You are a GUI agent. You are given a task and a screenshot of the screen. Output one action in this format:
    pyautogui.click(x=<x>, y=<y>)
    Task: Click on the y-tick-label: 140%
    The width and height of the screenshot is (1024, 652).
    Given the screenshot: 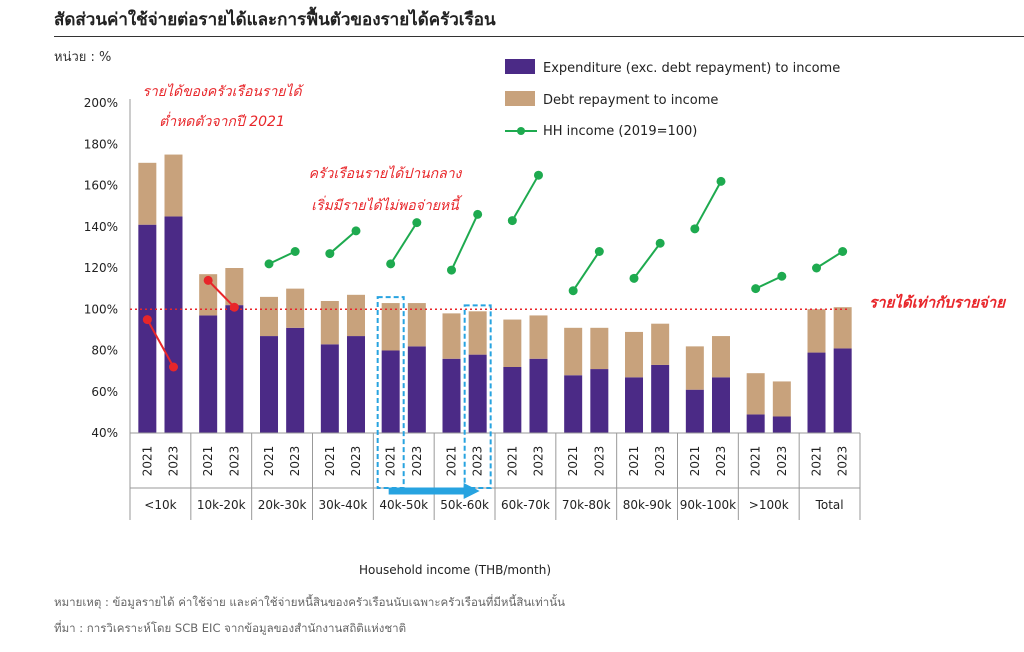 What is the action you would take?
    pyautogui.click(x=101, y=227)
    